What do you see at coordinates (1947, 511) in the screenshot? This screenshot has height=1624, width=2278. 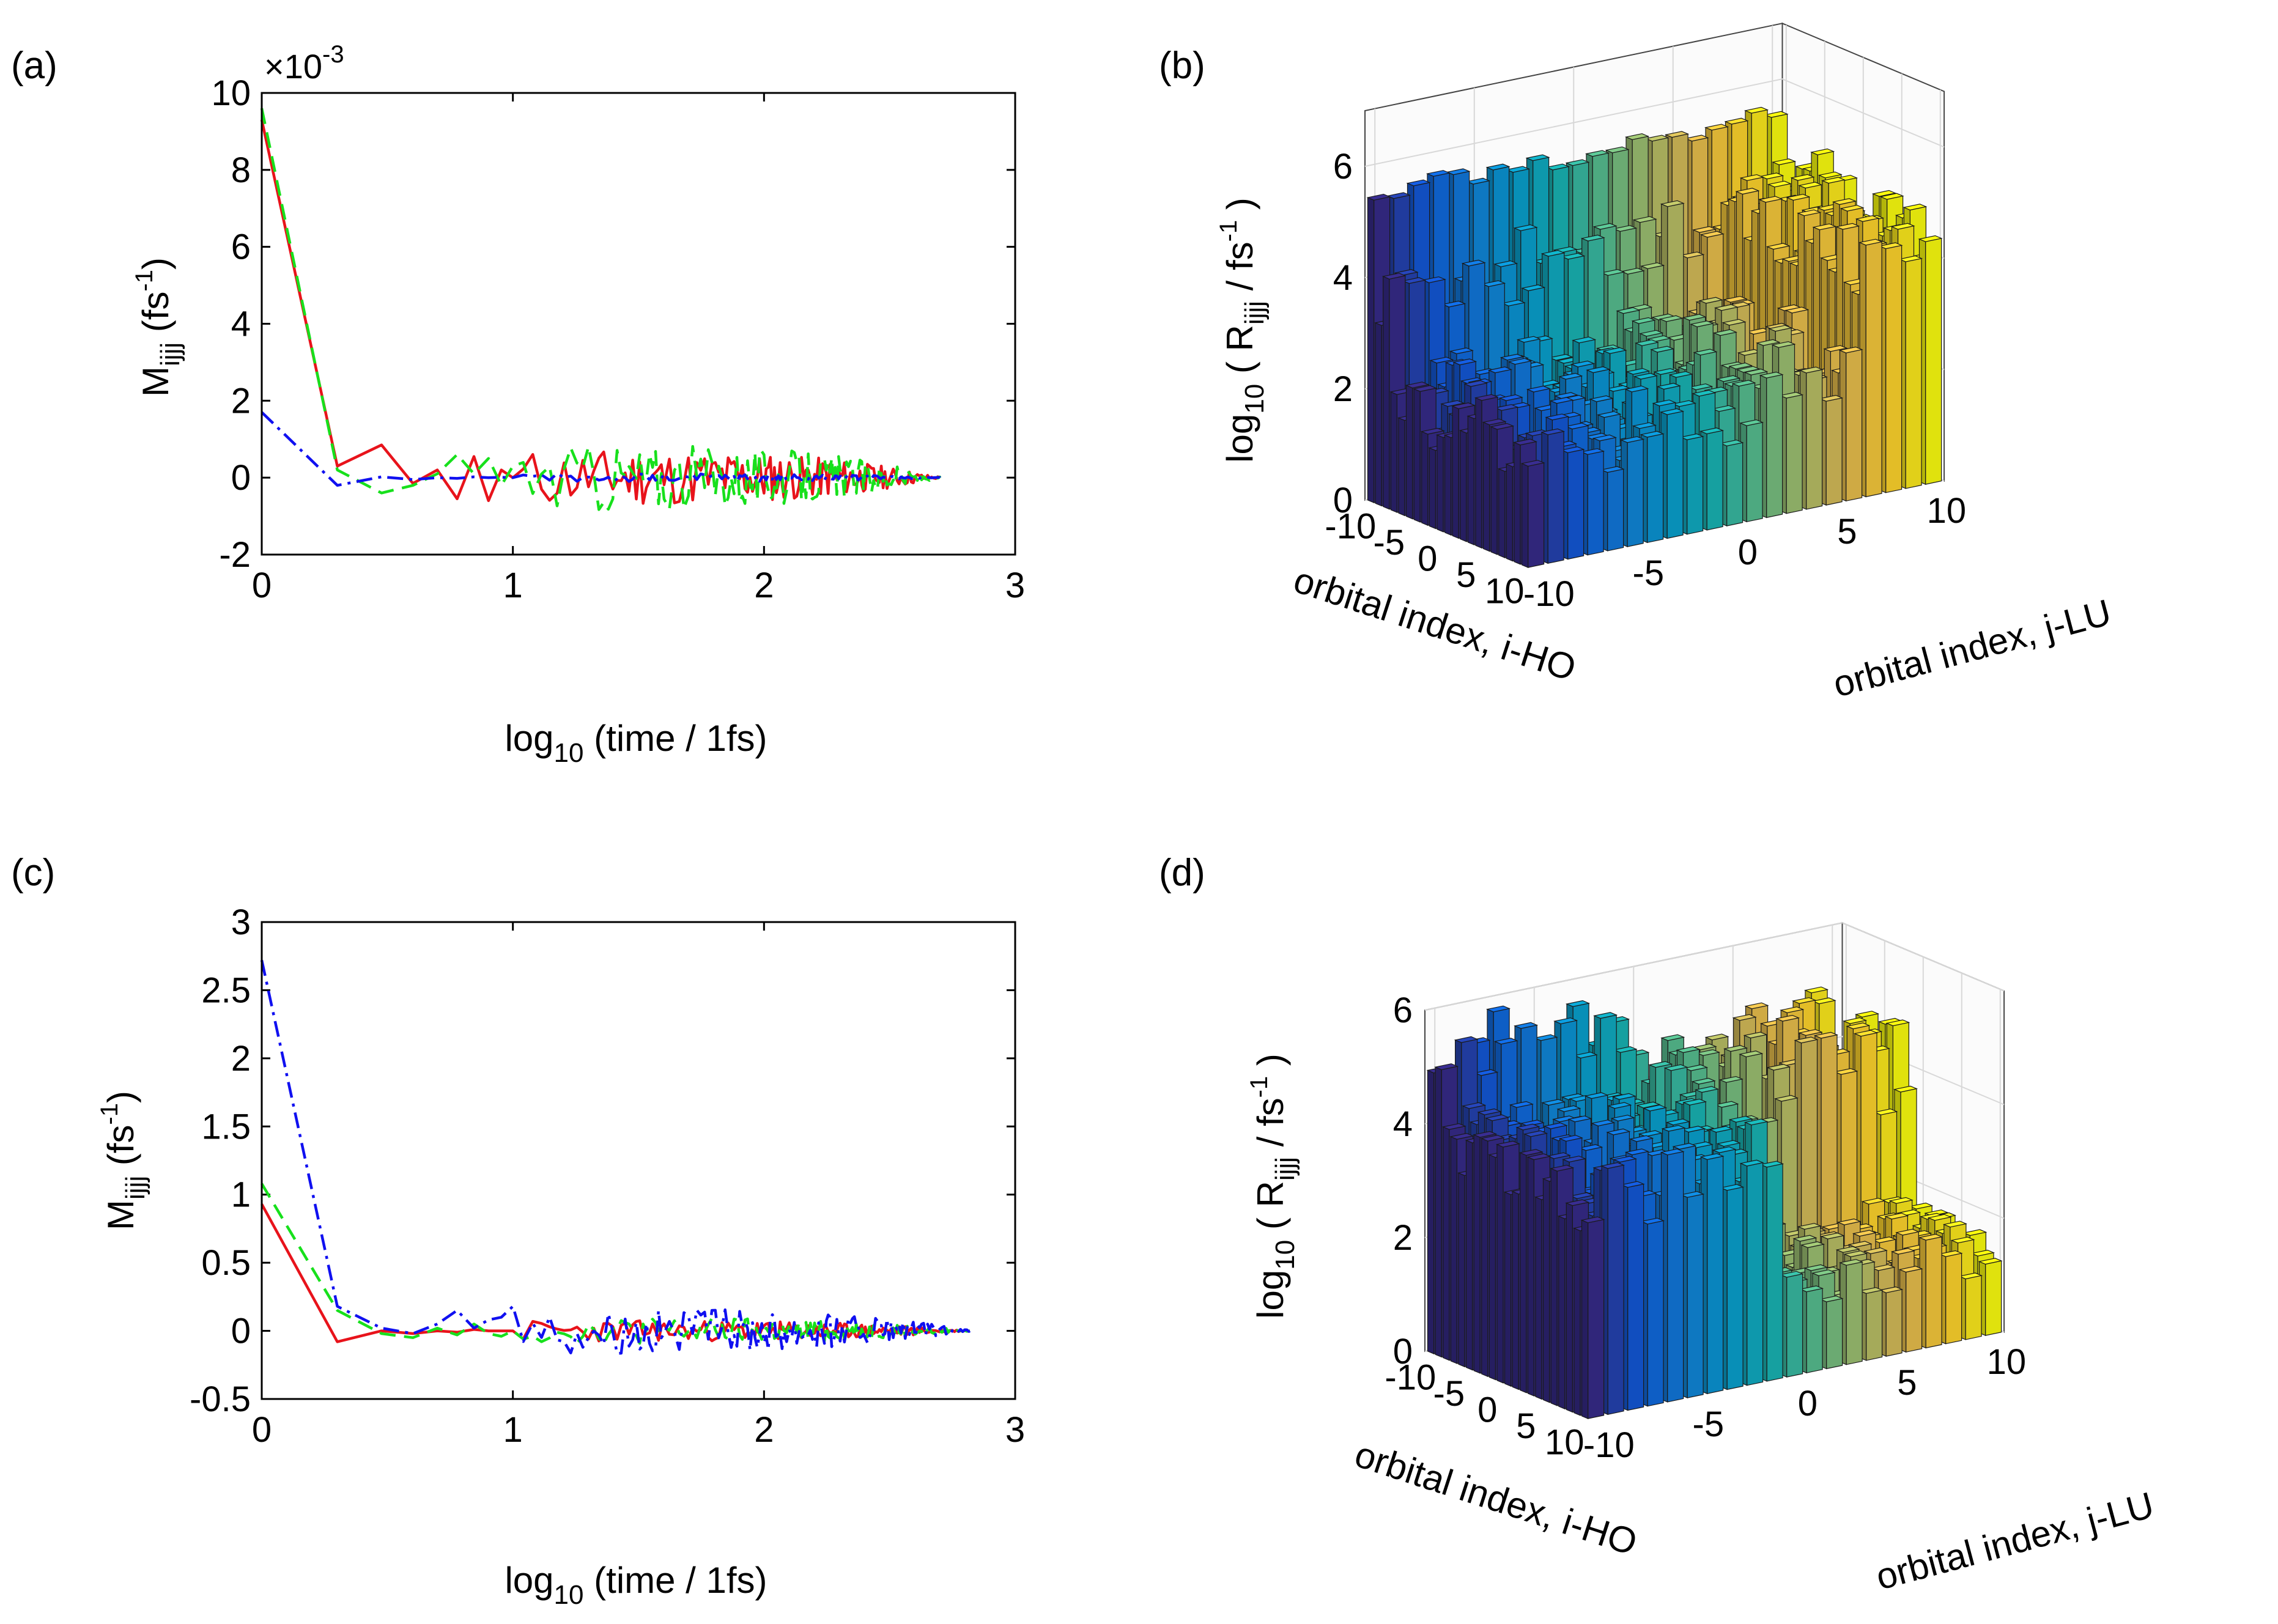 I see `panel-b-jtick-label: 10` at bounding box center [1947, 511].